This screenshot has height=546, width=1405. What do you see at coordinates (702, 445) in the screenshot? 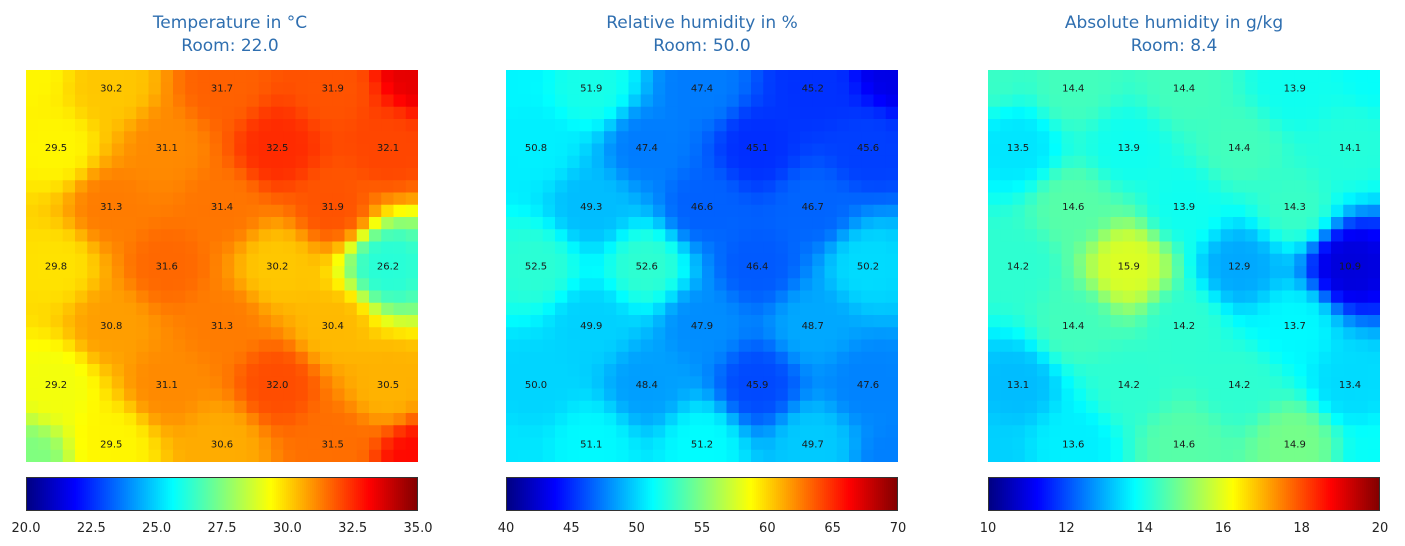
I see `sensor-value-label: 51.2` at bounding box center [702, 445].